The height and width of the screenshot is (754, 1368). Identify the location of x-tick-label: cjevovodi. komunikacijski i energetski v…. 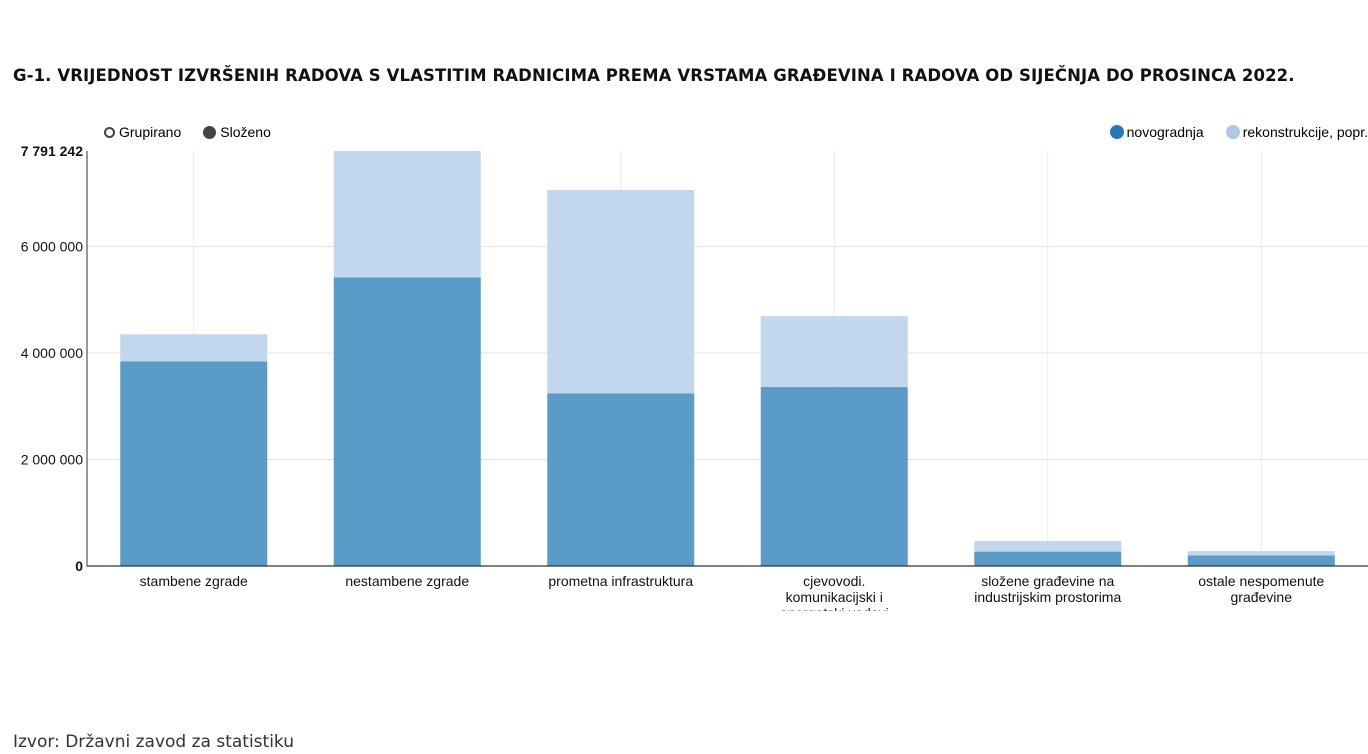
(834, 592).